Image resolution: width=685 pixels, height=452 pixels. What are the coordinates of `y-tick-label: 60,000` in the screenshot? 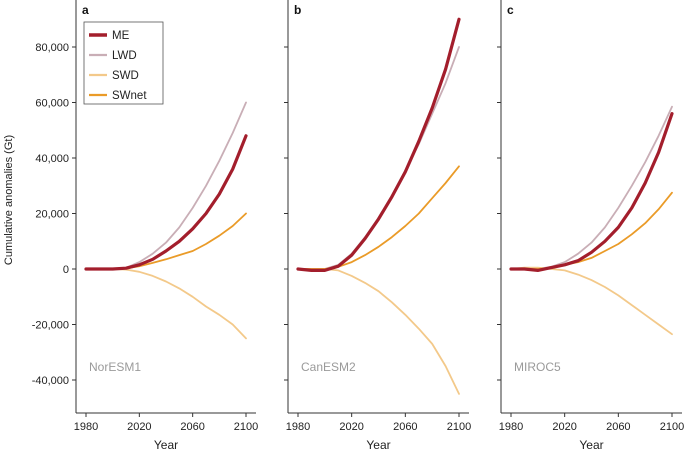 It's located at (52, 104).